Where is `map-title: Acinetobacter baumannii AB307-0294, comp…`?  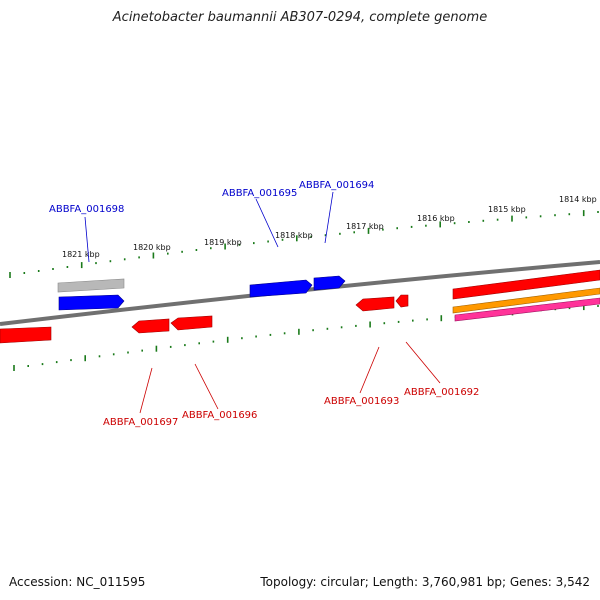
map-title: Acinetobacter baumannii AB307-0294, comp… is located at coordinates (300, 17).